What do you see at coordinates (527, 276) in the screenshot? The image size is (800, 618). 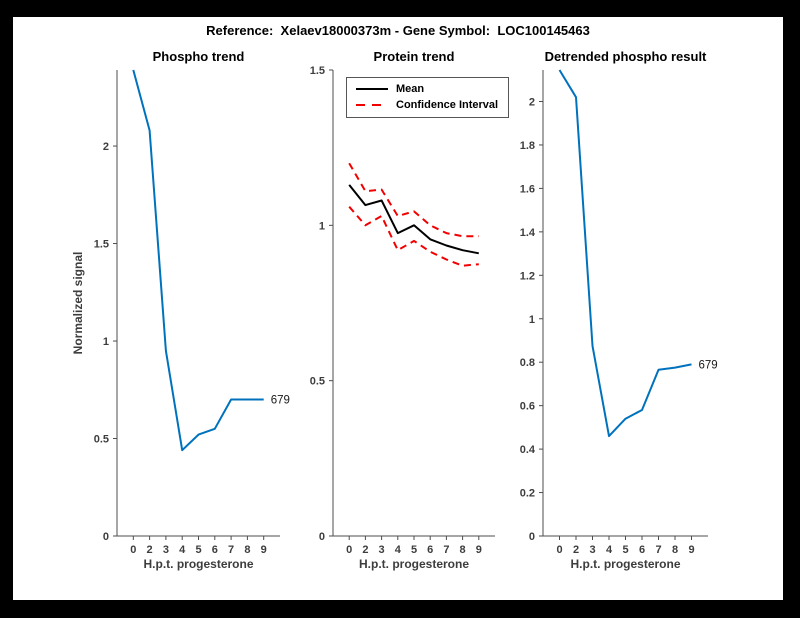 I see `y-tick-label: 1.2` at bounding box center [527, 276].